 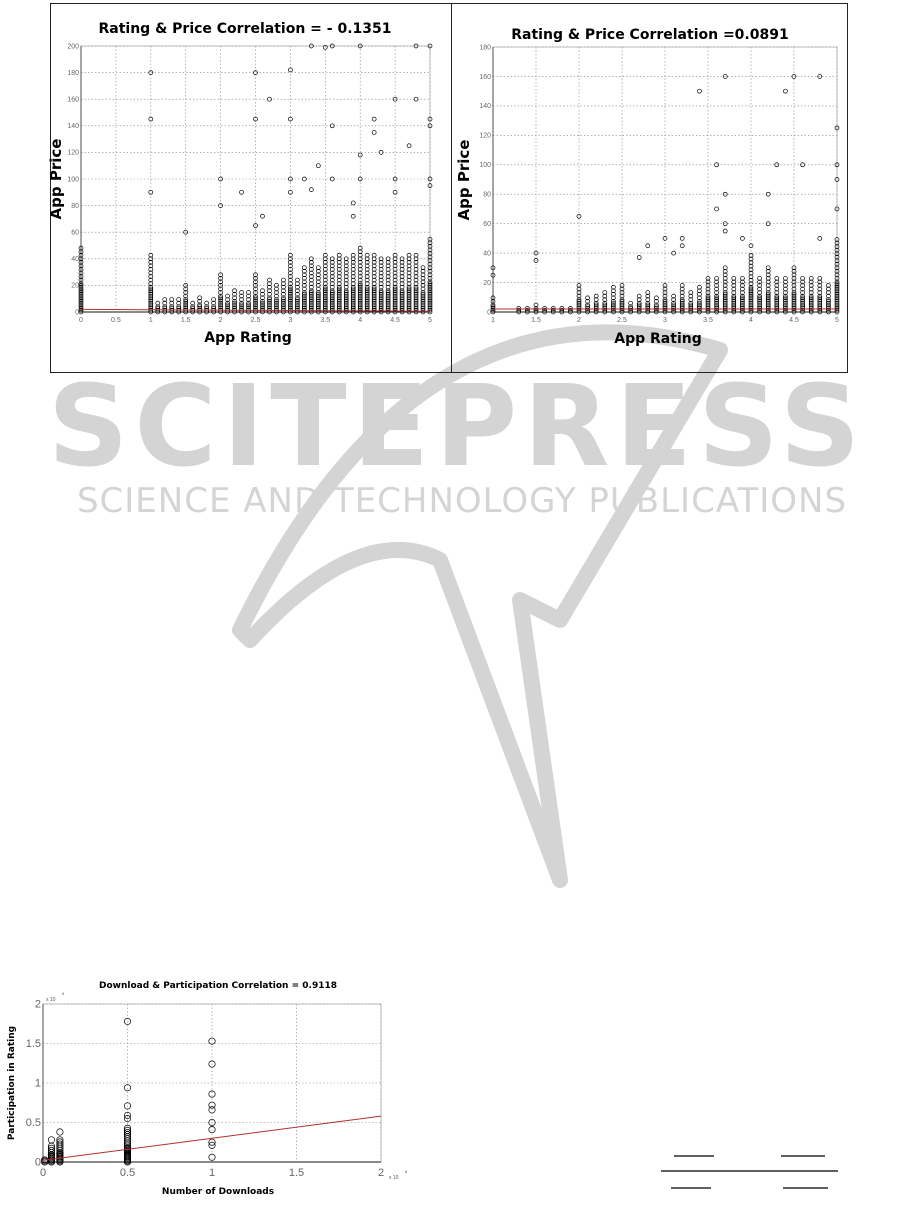 What do you see at coordinates (708, 320) in the screenshot?
I see `x-tick-label: 3.5` at bounding box center [708, 320].